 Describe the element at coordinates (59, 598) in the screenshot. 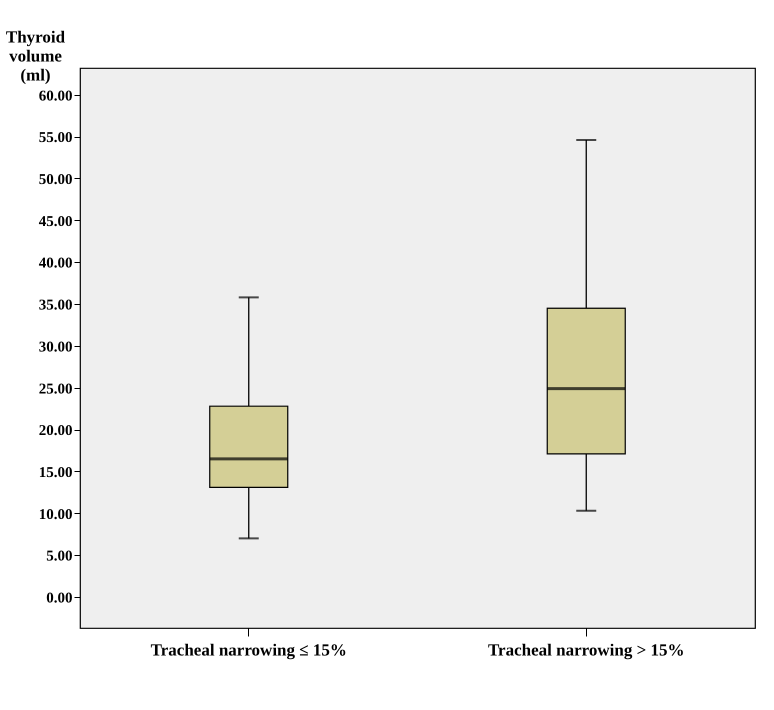

I see `y-tick-label: 0.00` at that location.